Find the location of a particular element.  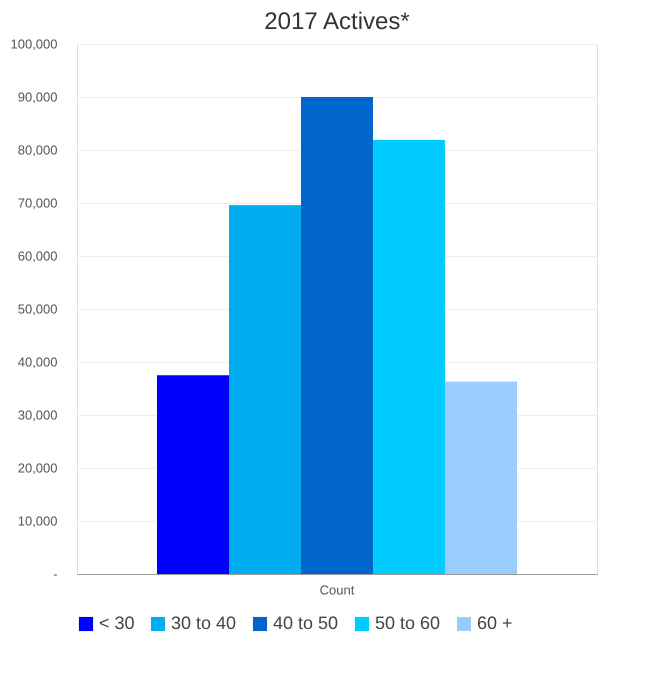

y-tick-label: 20,000 is located at coordinates (38, 468).